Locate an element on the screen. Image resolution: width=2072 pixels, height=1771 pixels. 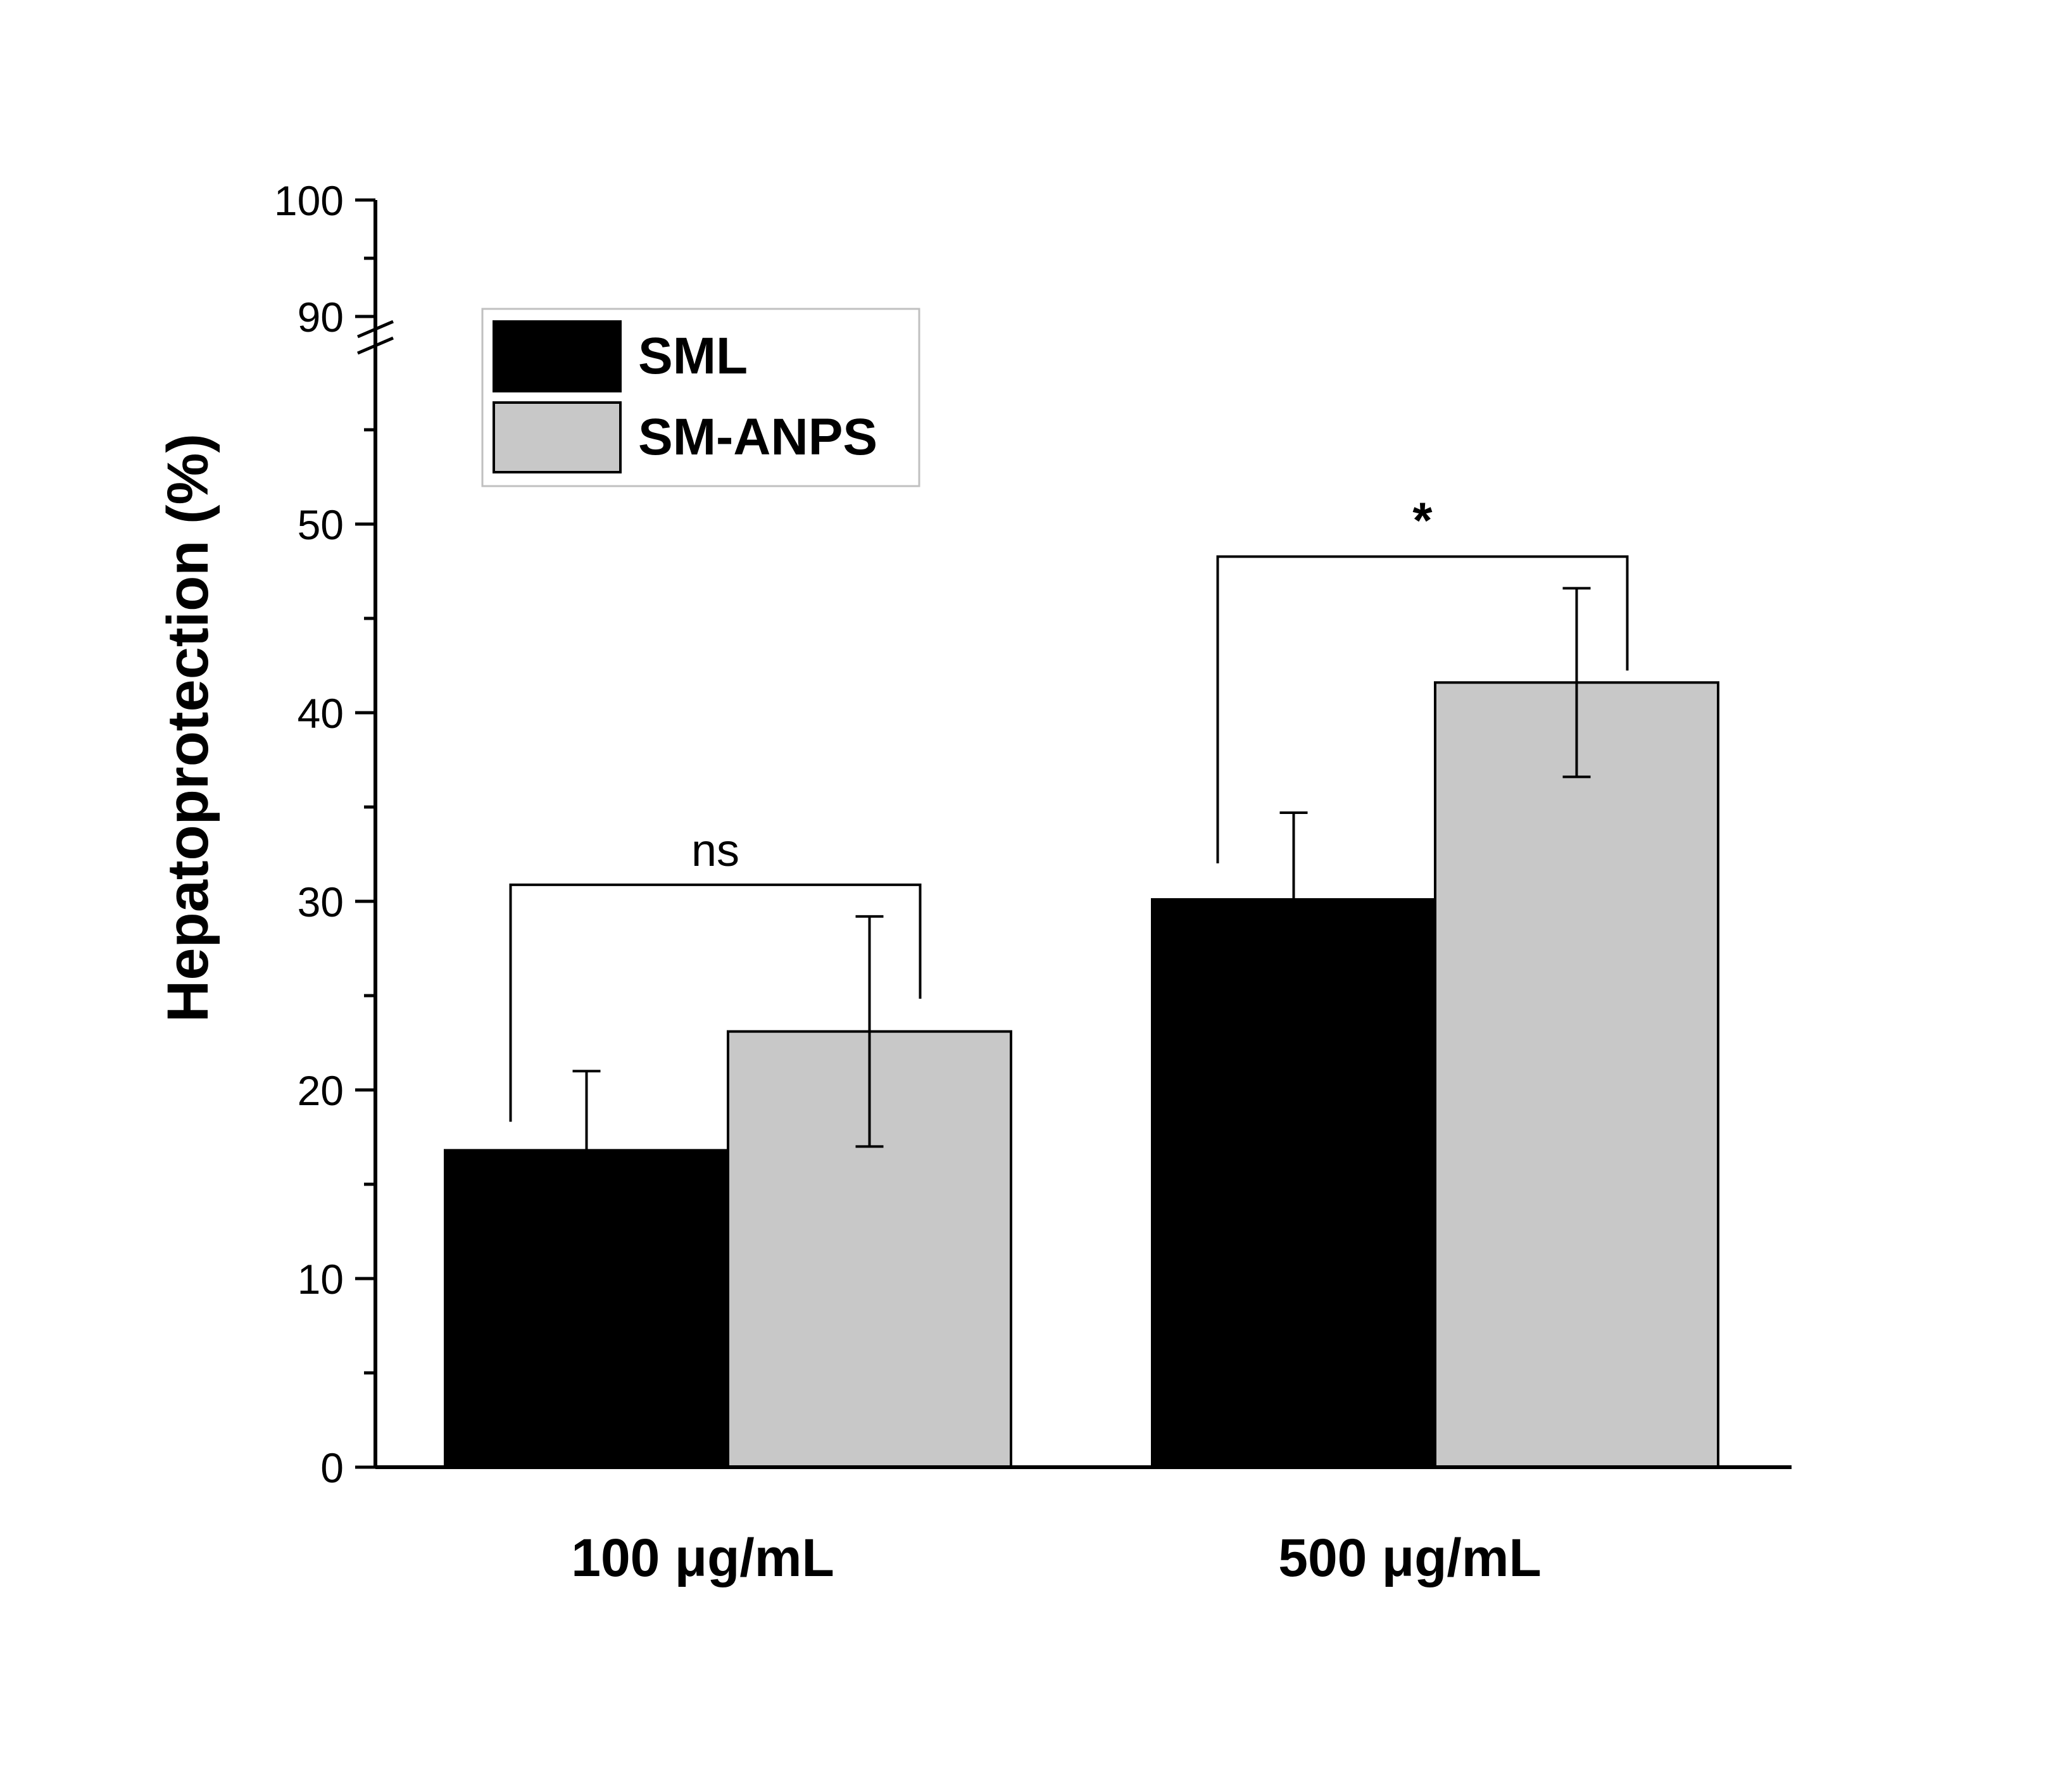
y-tick-label: 0 is located at coordinates (332, 1467).